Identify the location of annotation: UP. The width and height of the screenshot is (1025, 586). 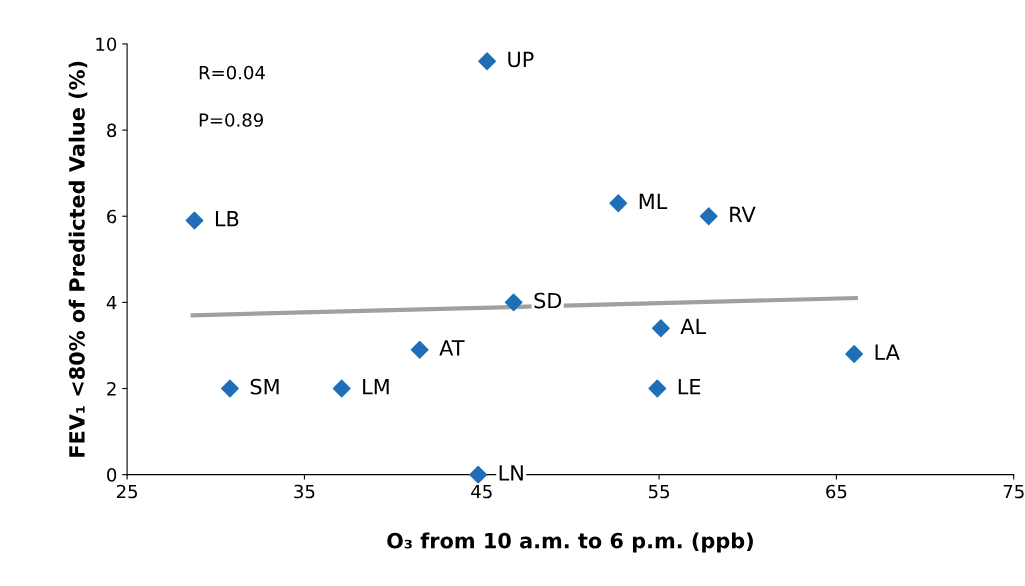
(521, 59).